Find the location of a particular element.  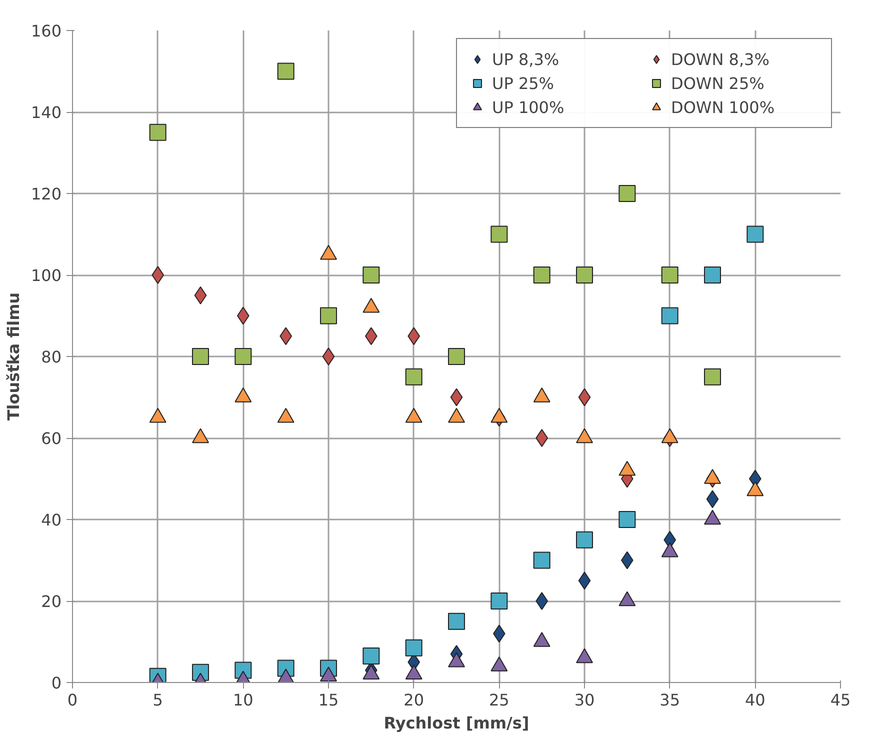

x-tick-label: 5 is located at coordinates (157, 700).